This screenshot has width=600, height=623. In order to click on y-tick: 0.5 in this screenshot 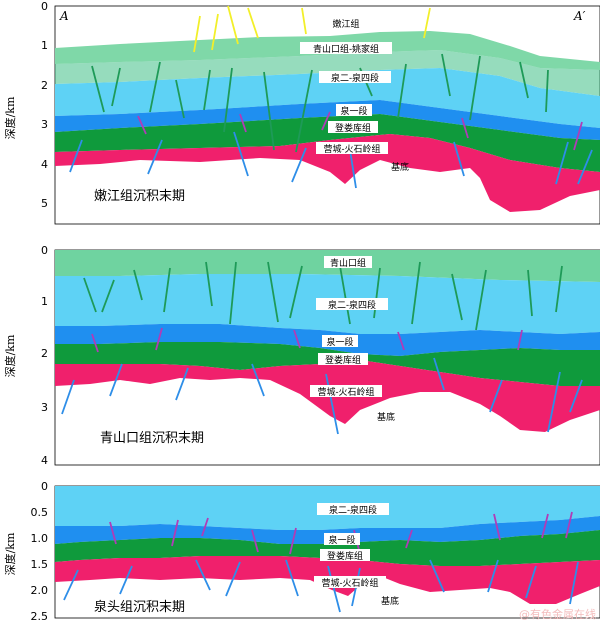, I will do `click(40, 512)`.